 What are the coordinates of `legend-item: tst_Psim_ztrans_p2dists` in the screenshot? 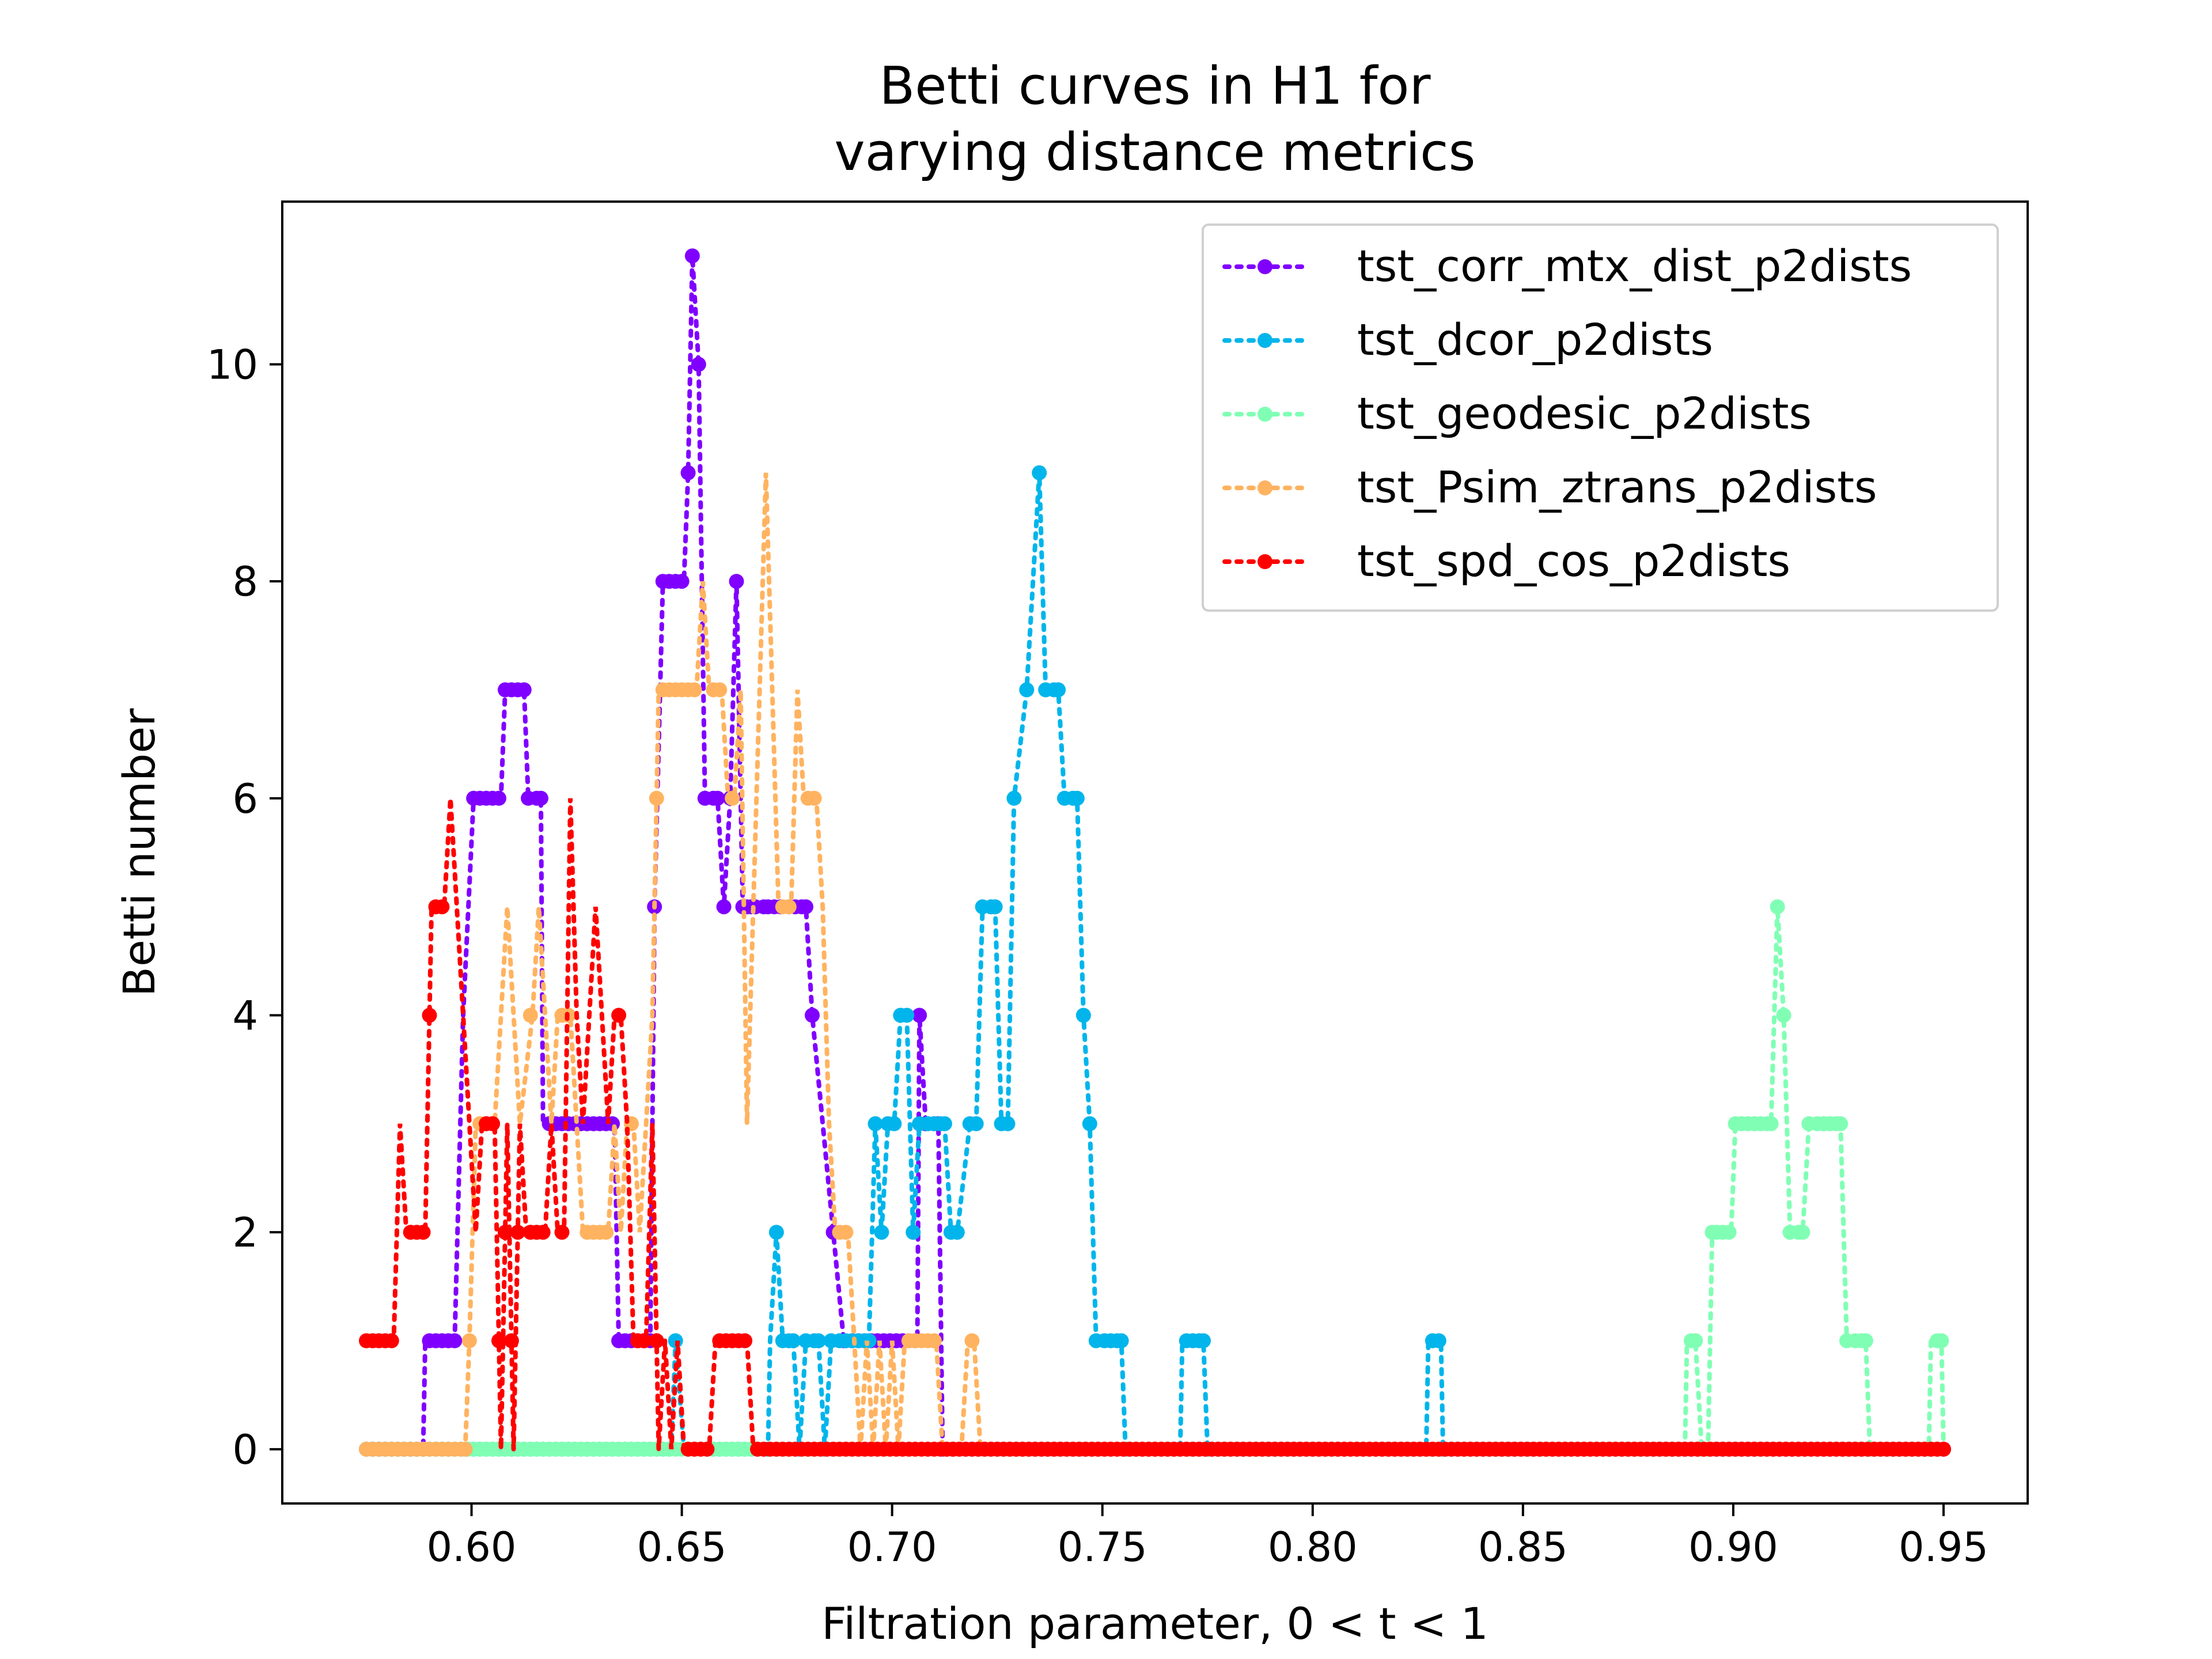 It's located at (1549, 487).